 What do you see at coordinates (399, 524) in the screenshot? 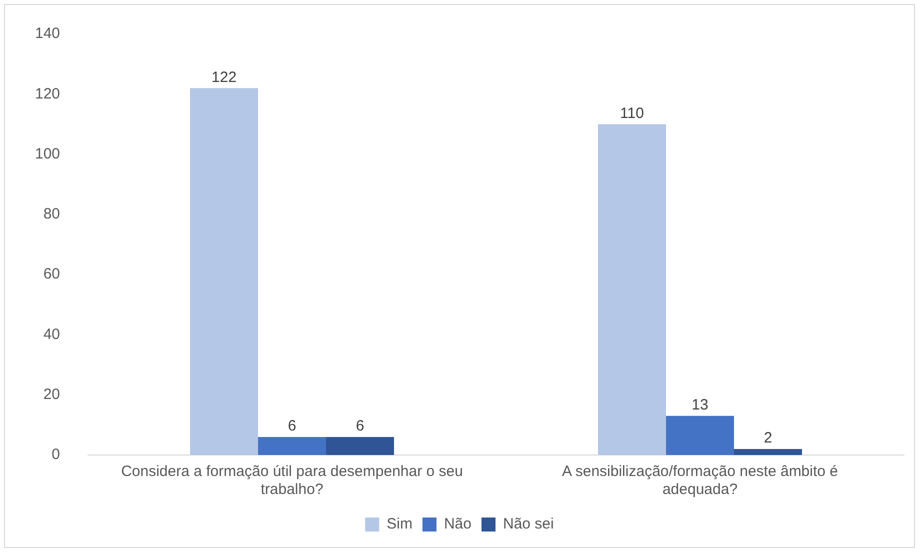
I see `legend-label: Sim` at bounding box center [399, 524].